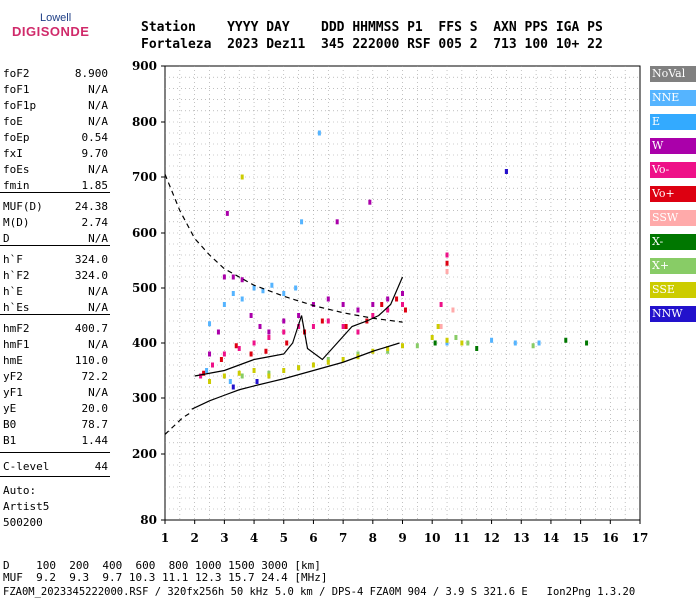  I want to click on legend-item-vo-: Vo+, so click(673, 194).